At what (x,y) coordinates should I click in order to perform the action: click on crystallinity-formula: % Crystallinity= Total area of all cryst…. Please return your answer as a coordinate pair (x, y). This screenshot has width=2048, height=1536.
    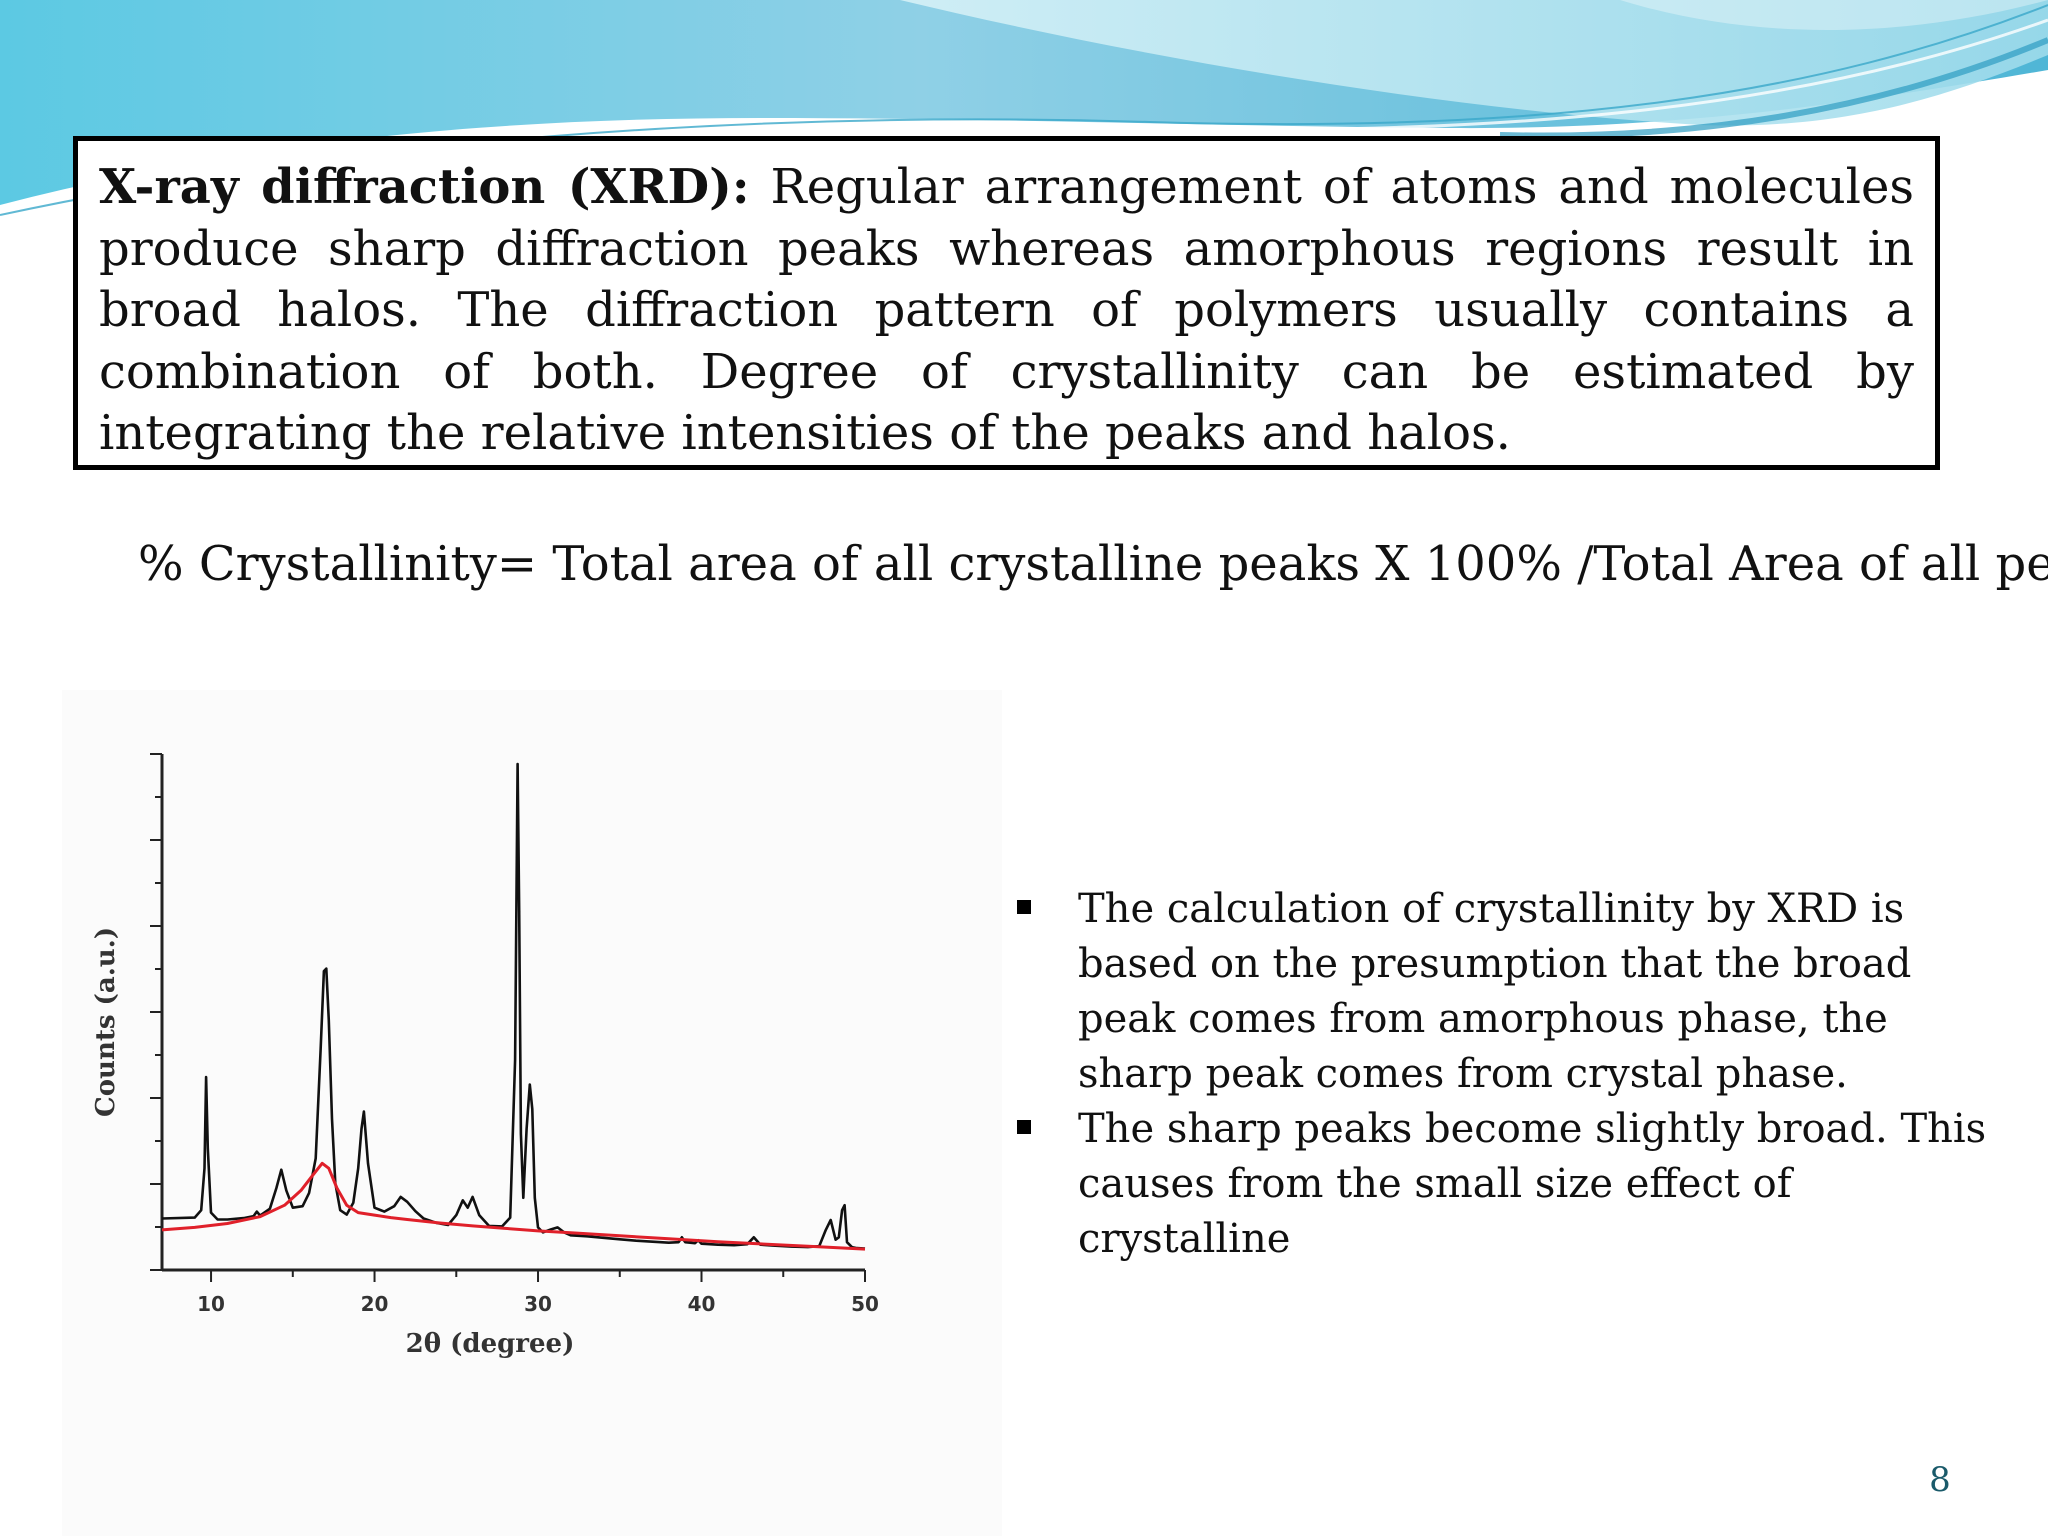
    Looking at the image, I should click on (1093, 564).